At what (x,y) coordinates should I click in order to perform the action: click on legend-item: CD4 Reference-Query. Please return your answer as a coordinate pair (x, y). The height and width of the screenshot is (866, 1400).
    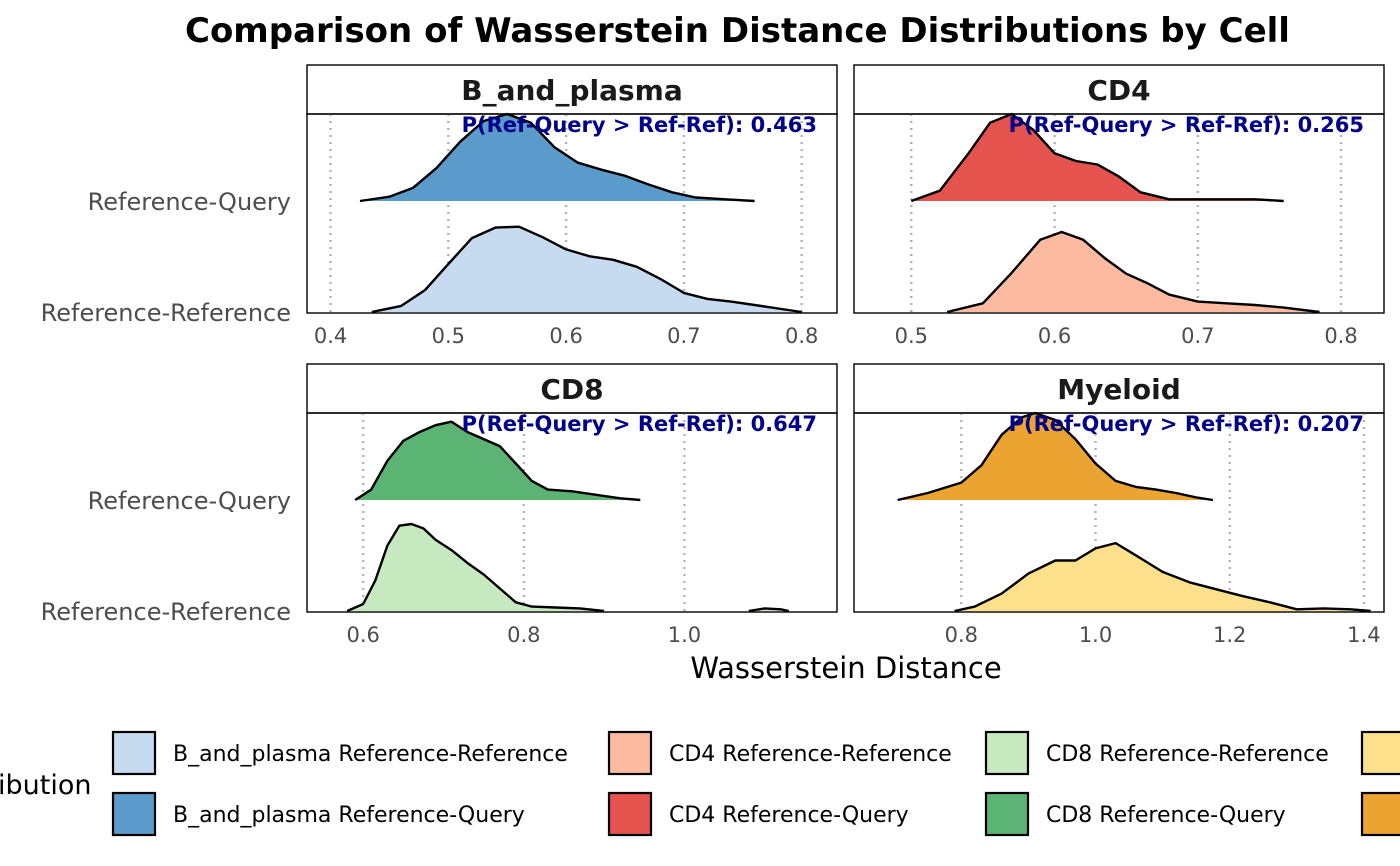
    Looking at the image, I should click on (758, 814).